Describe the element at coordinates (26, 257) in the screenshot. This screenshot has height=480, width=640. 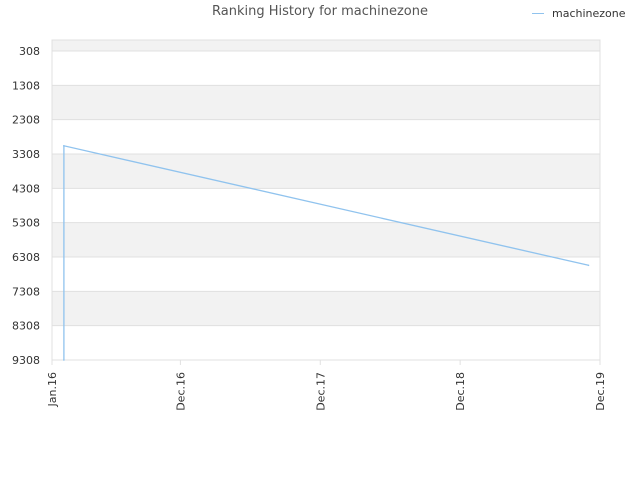
I see `y-tick-label: 6308` at that location.